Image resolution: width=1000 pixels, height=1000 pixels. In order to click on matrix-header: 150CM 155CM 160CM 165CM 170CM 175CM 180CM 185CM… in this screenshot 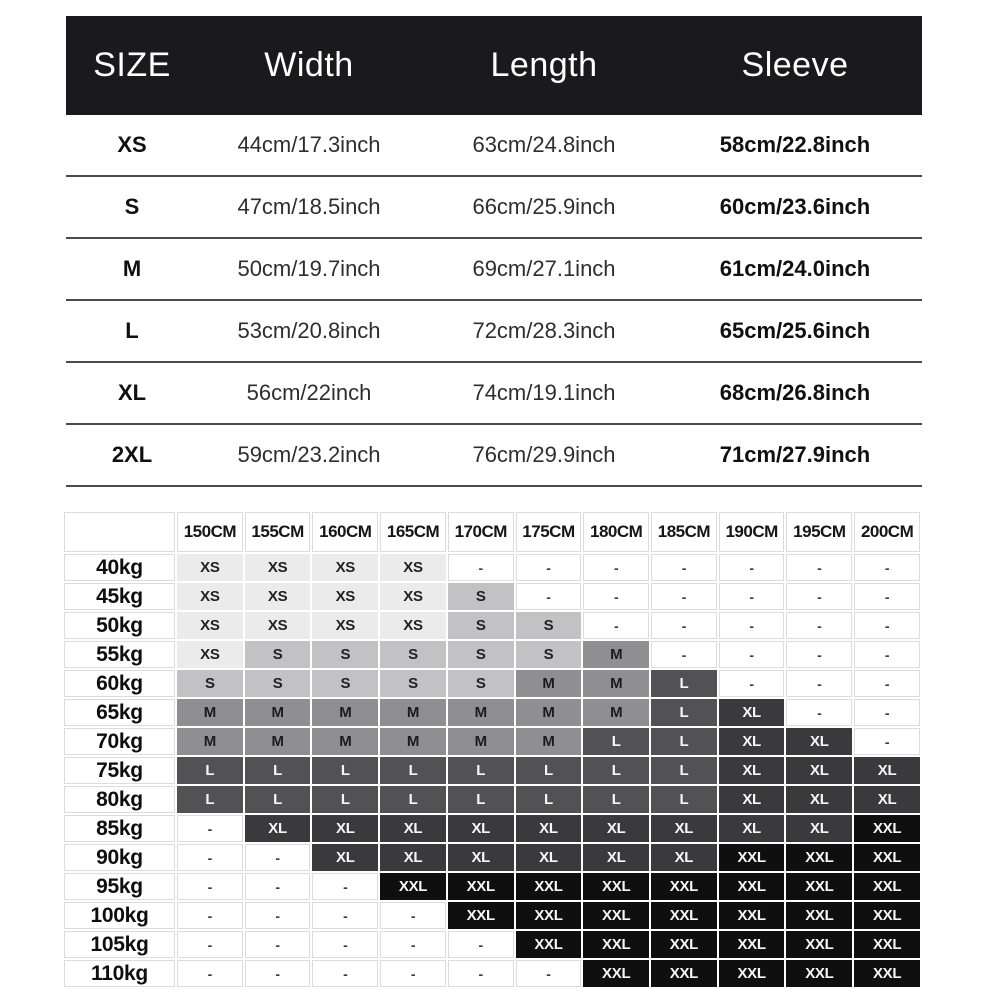, I will do `click(492, 532)`.